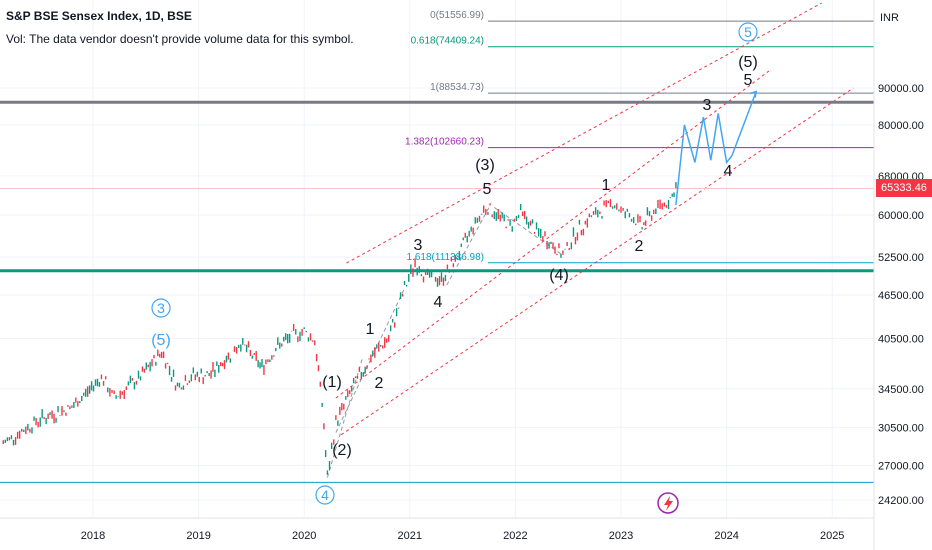  Describe the element at coordinates (901, 89) in the screenshot. I see `price-tick-label: 90000.00` at that location.